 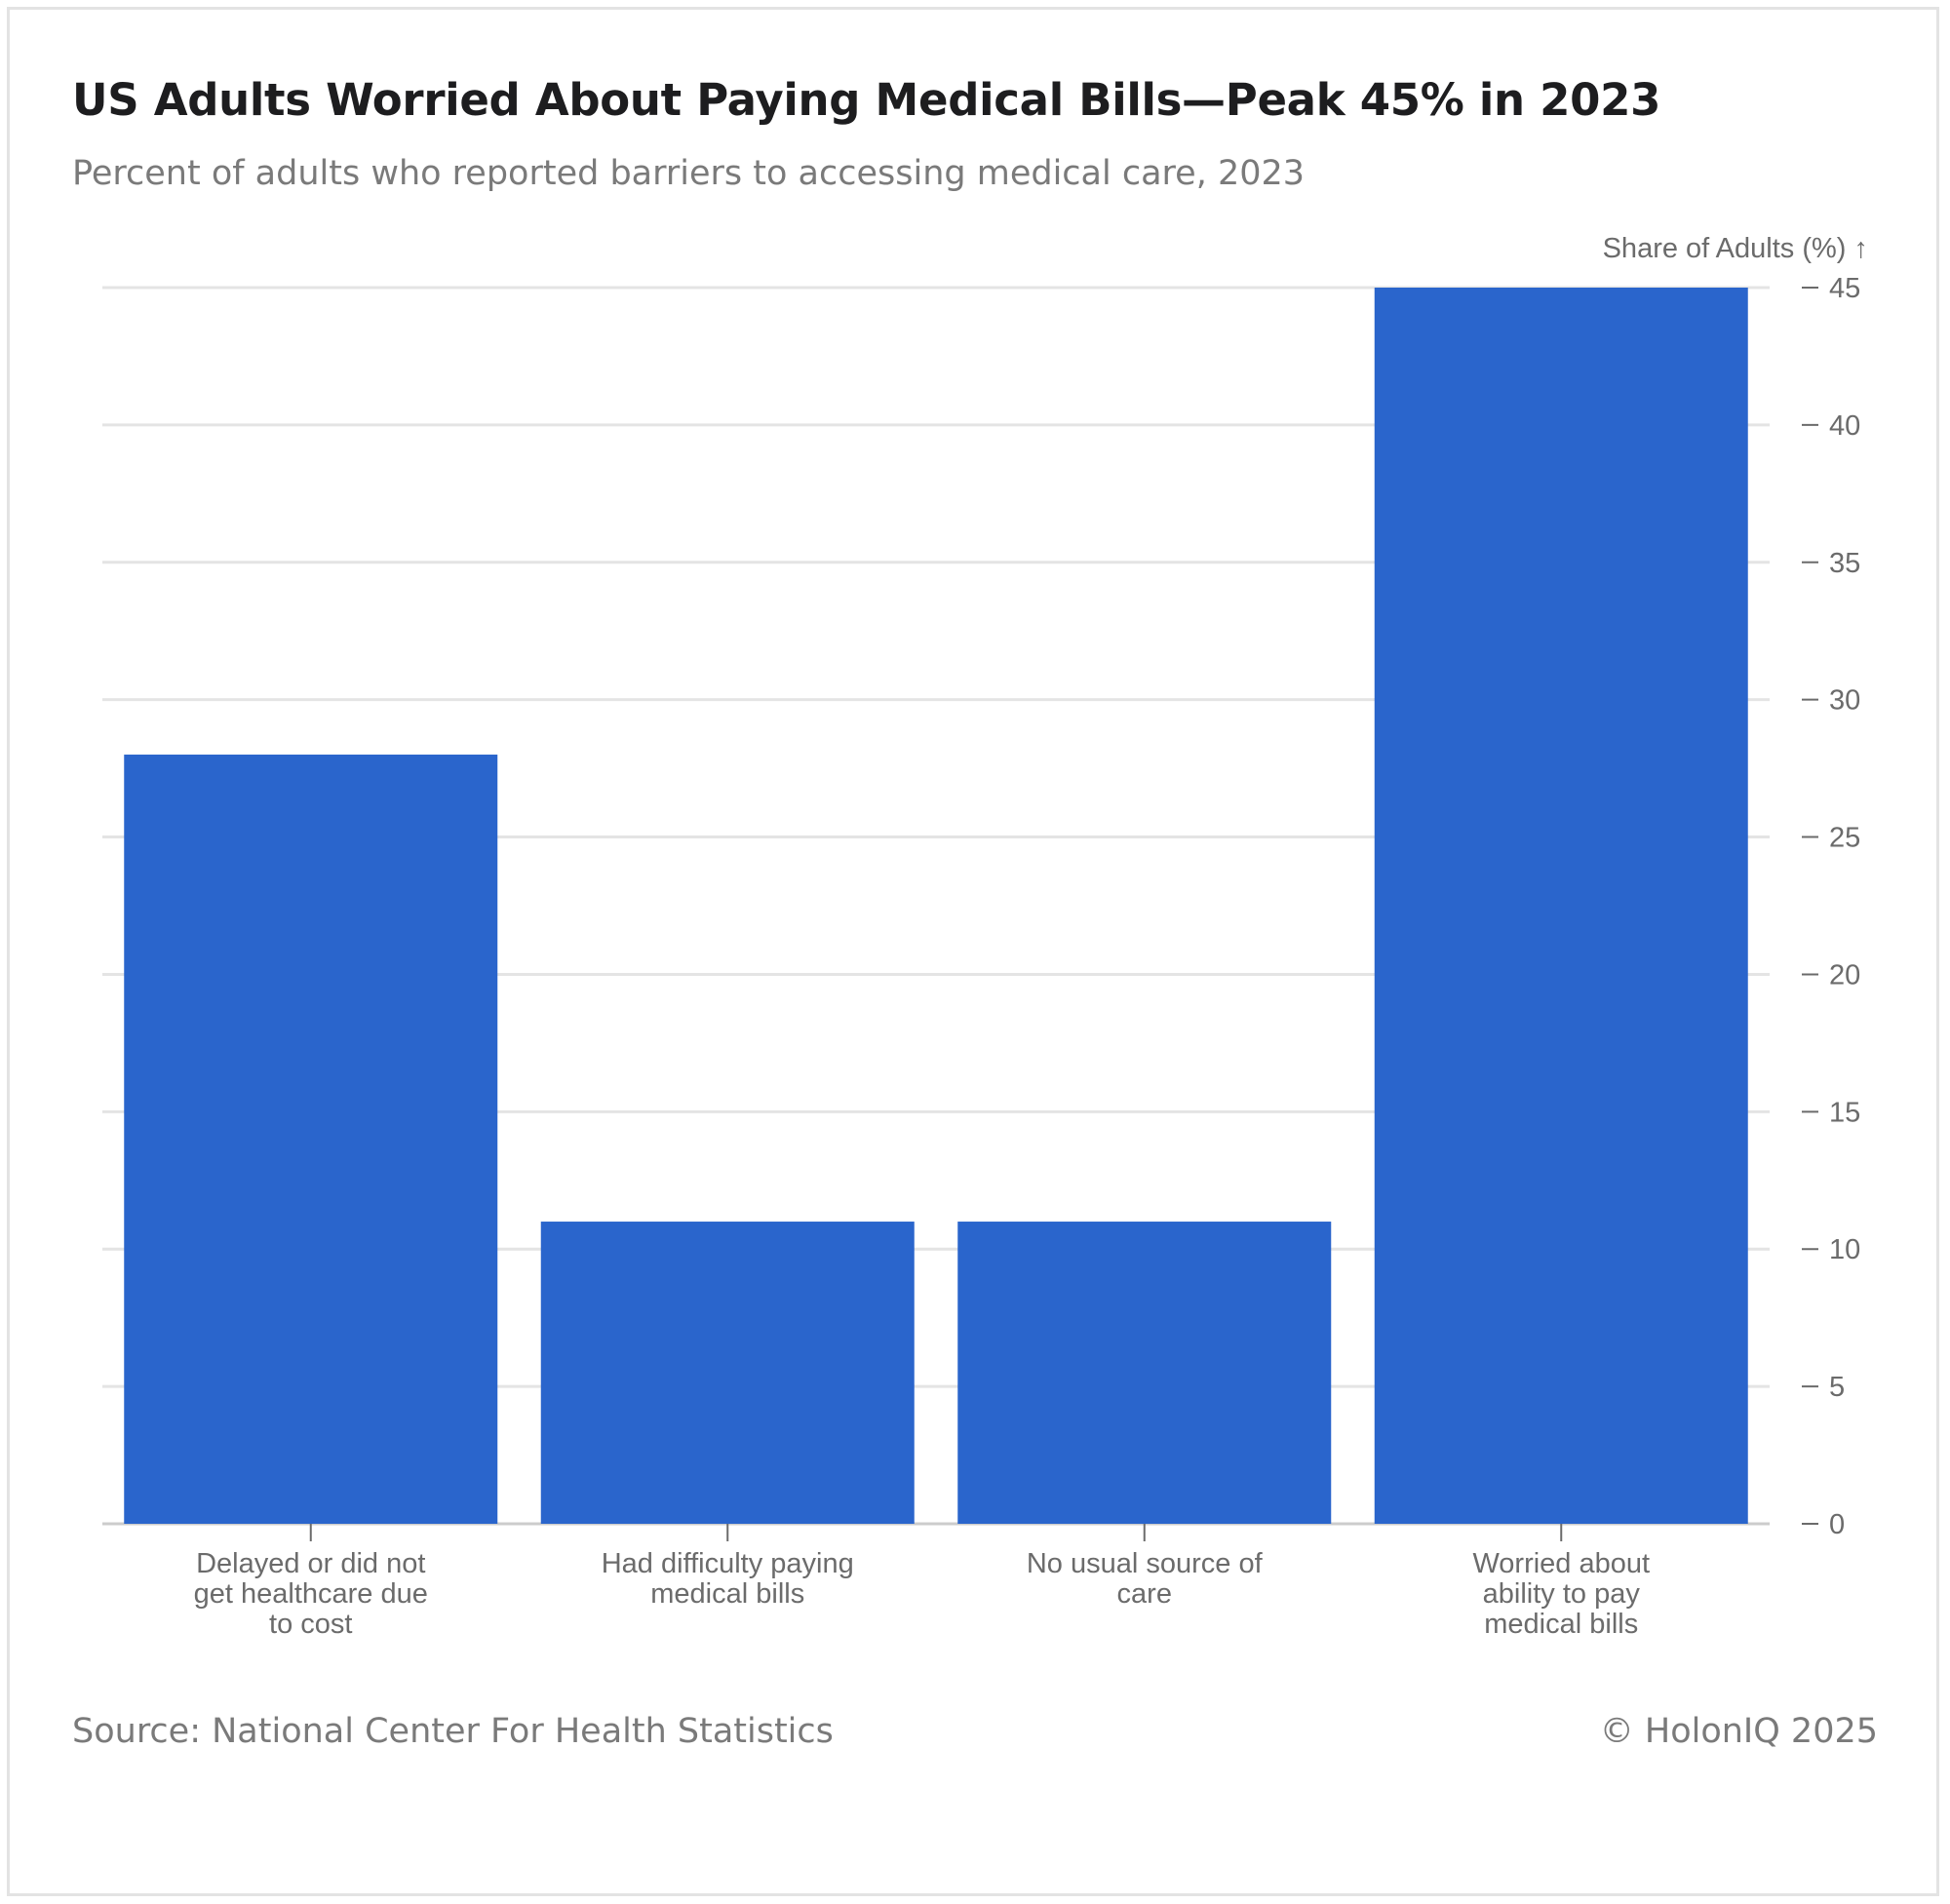 What do you see at coordinates (1844, 975) in the screenshot?
I see `y-tick-label: 20` at bounding box center [1844, 975].